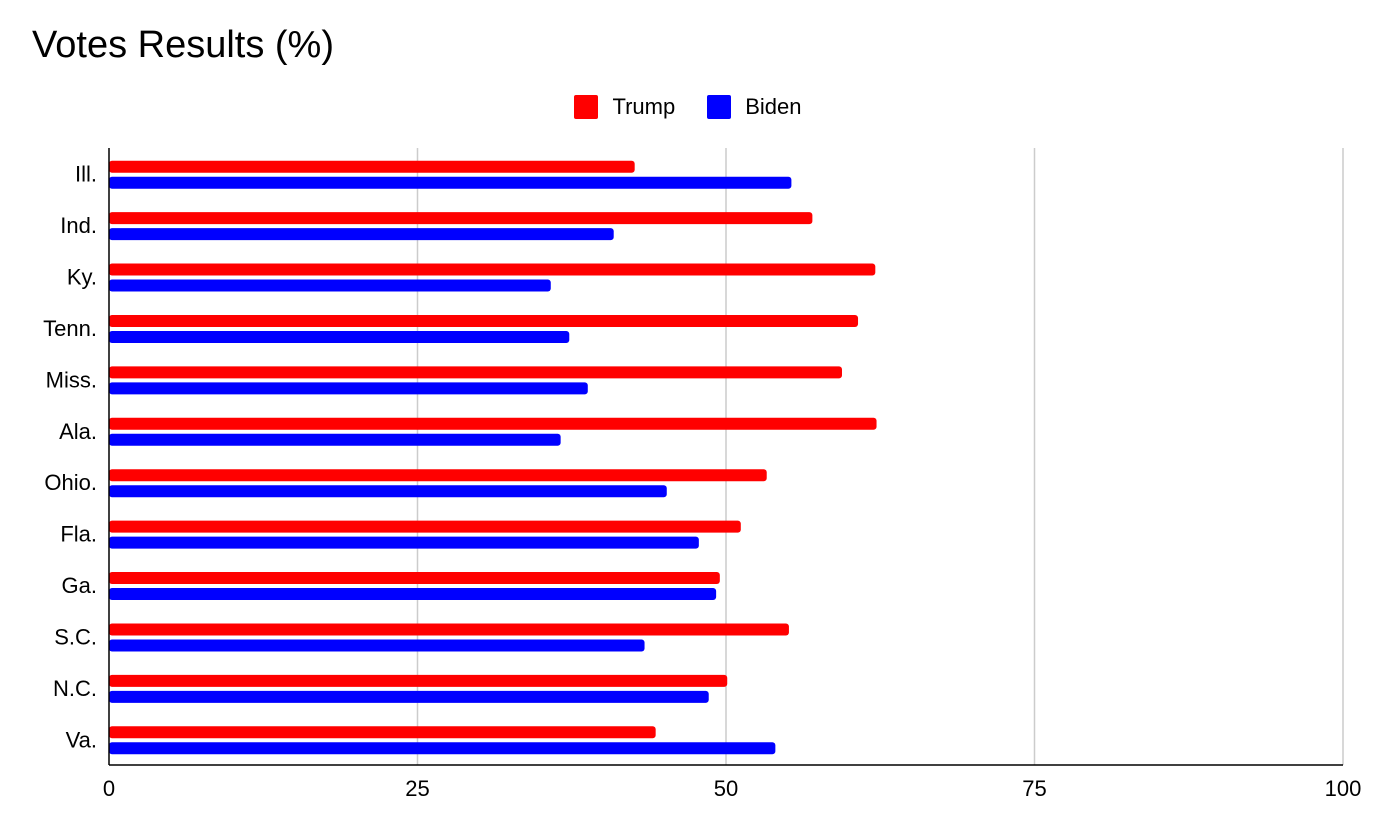  What do you see at coordinates (417, 788) in the screenshot?
I see `x-tick-label: 25` at bounding box center [417, 788].